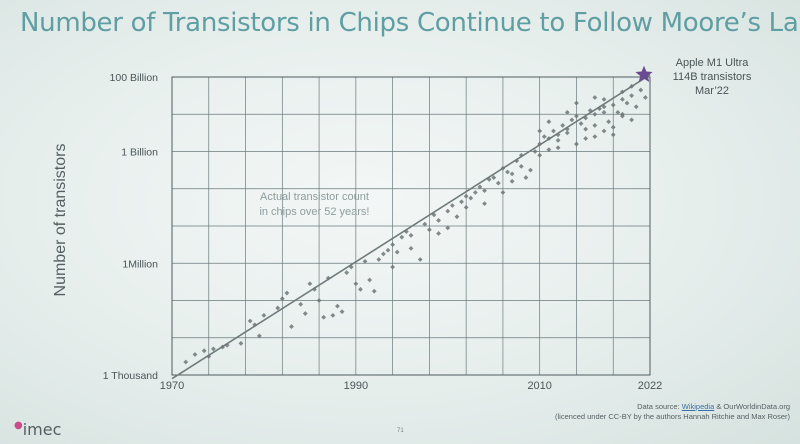 This screenshot has width=800, height=444. Describe the element at coordinates (172, 386) in the screenshot. I see `x-tick-label: 1970` at that location.